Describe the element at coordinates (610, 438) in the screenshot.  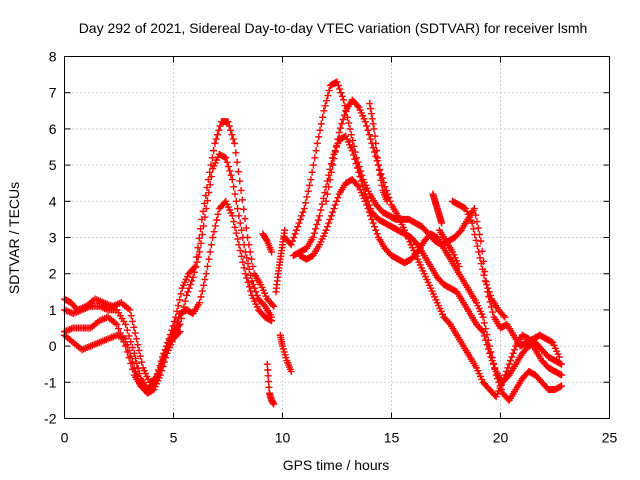
I see `x-tick-label: 25` at that location.